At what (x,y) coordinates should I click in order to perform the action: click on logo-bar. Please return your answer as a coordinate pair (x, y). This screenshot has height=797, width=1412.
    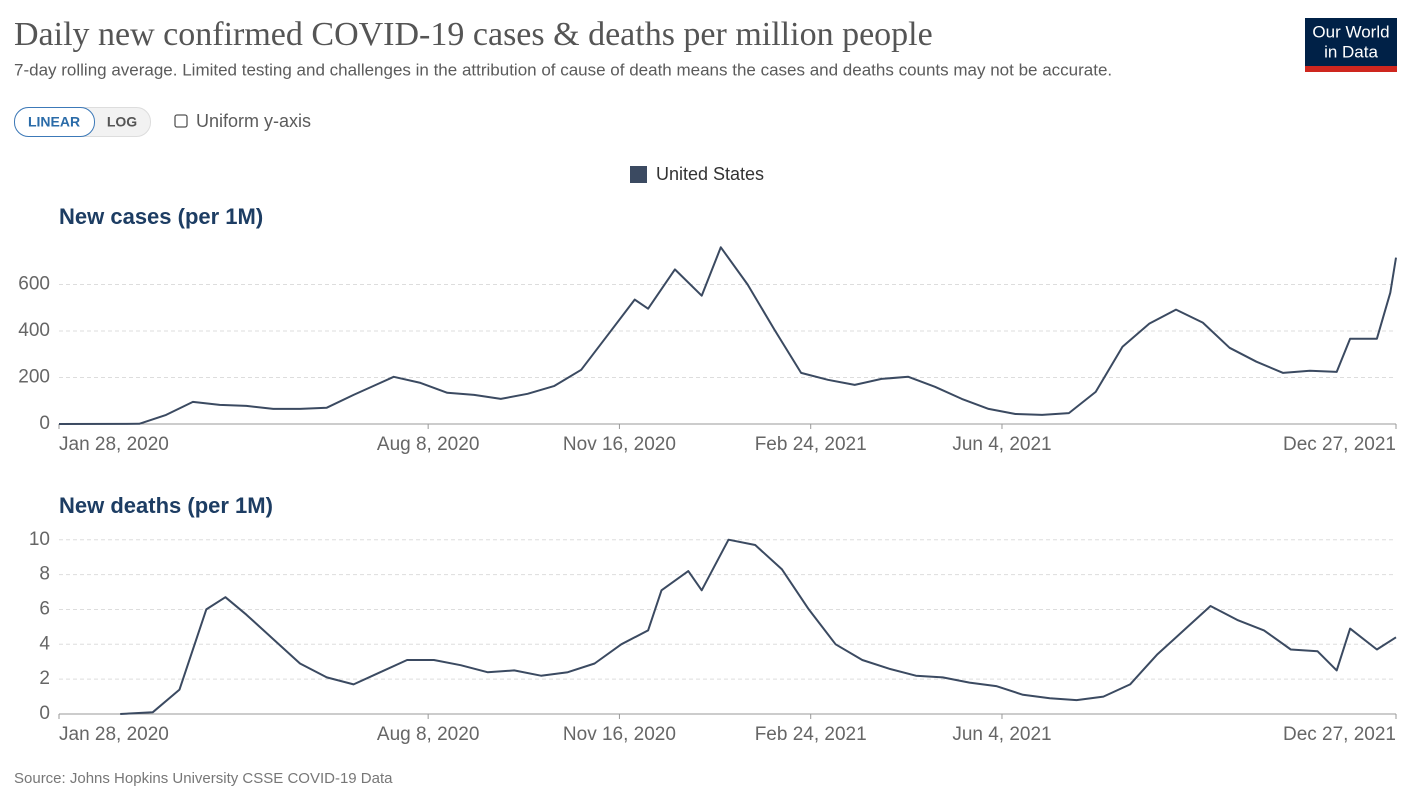
    Looking at the image, I should click on (1351, 69).